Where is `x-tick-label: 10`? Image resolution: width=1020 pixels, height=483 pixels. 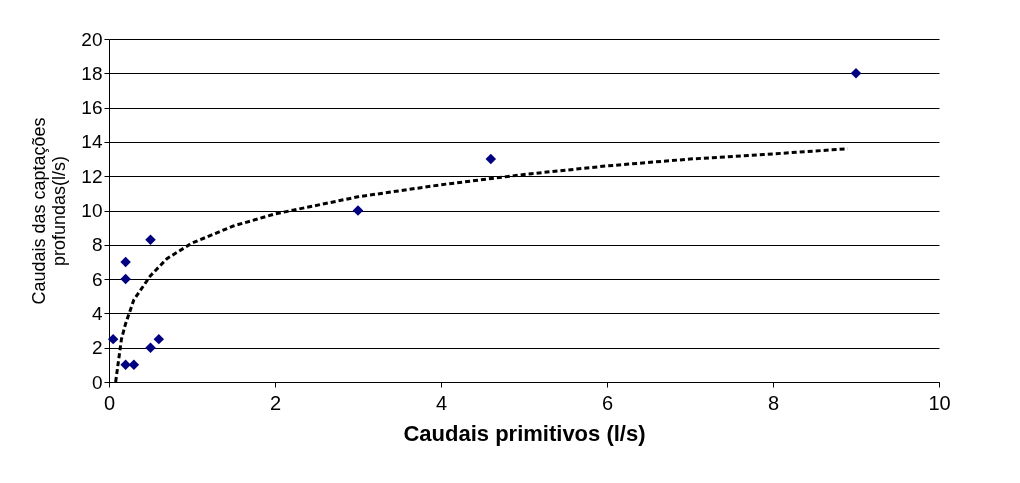
x-tick-label: 10 is located at coordinates (939, 402).